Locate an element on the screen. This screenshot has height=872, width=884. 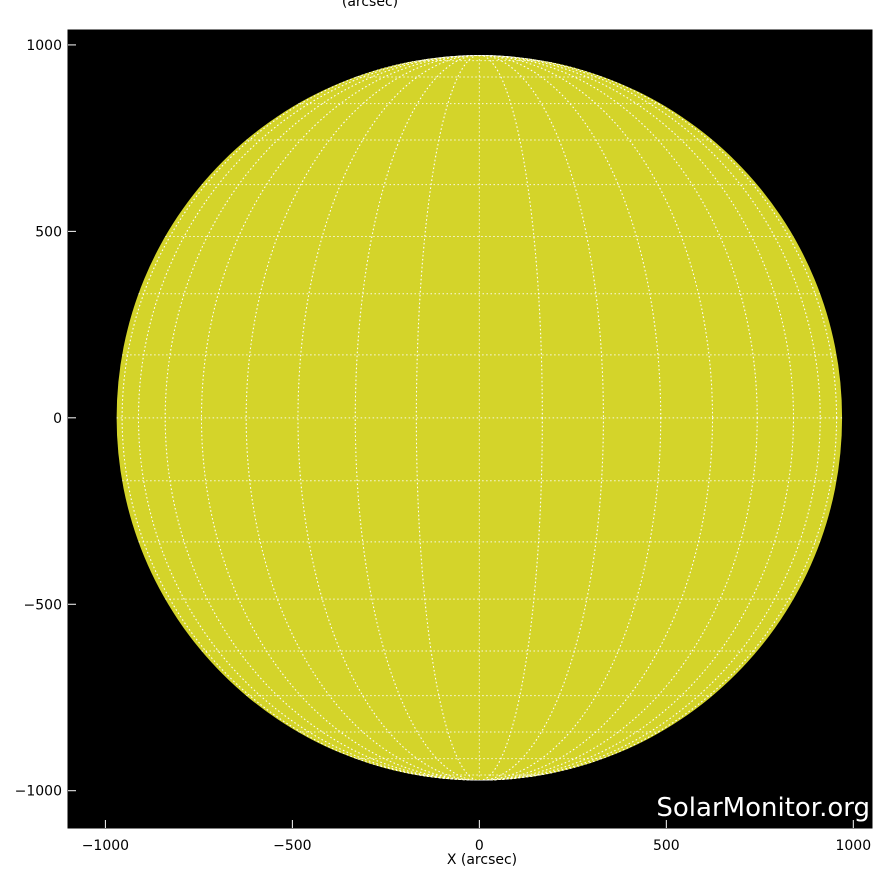
y-axis-ticks: −1000 −500 0 500 1000 is located at coordinates (45, 419).